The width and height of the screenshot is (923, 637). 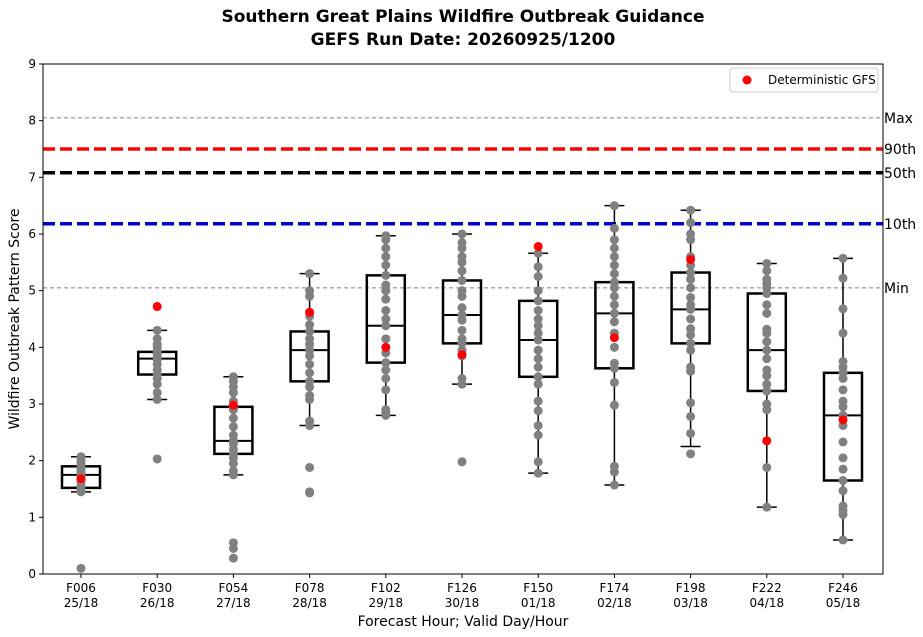 What do you see at coordinates (32, 64) in the screenshot?
I see `y-tick-label: 9` at bounding box center [32, 64].